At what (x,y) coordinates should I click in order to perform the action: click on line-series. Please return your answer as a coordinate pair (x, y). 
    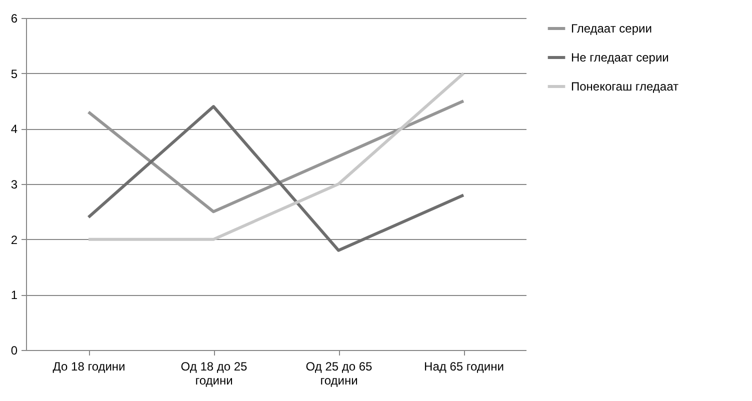
    Looking at the image, I should click on (276, 157).